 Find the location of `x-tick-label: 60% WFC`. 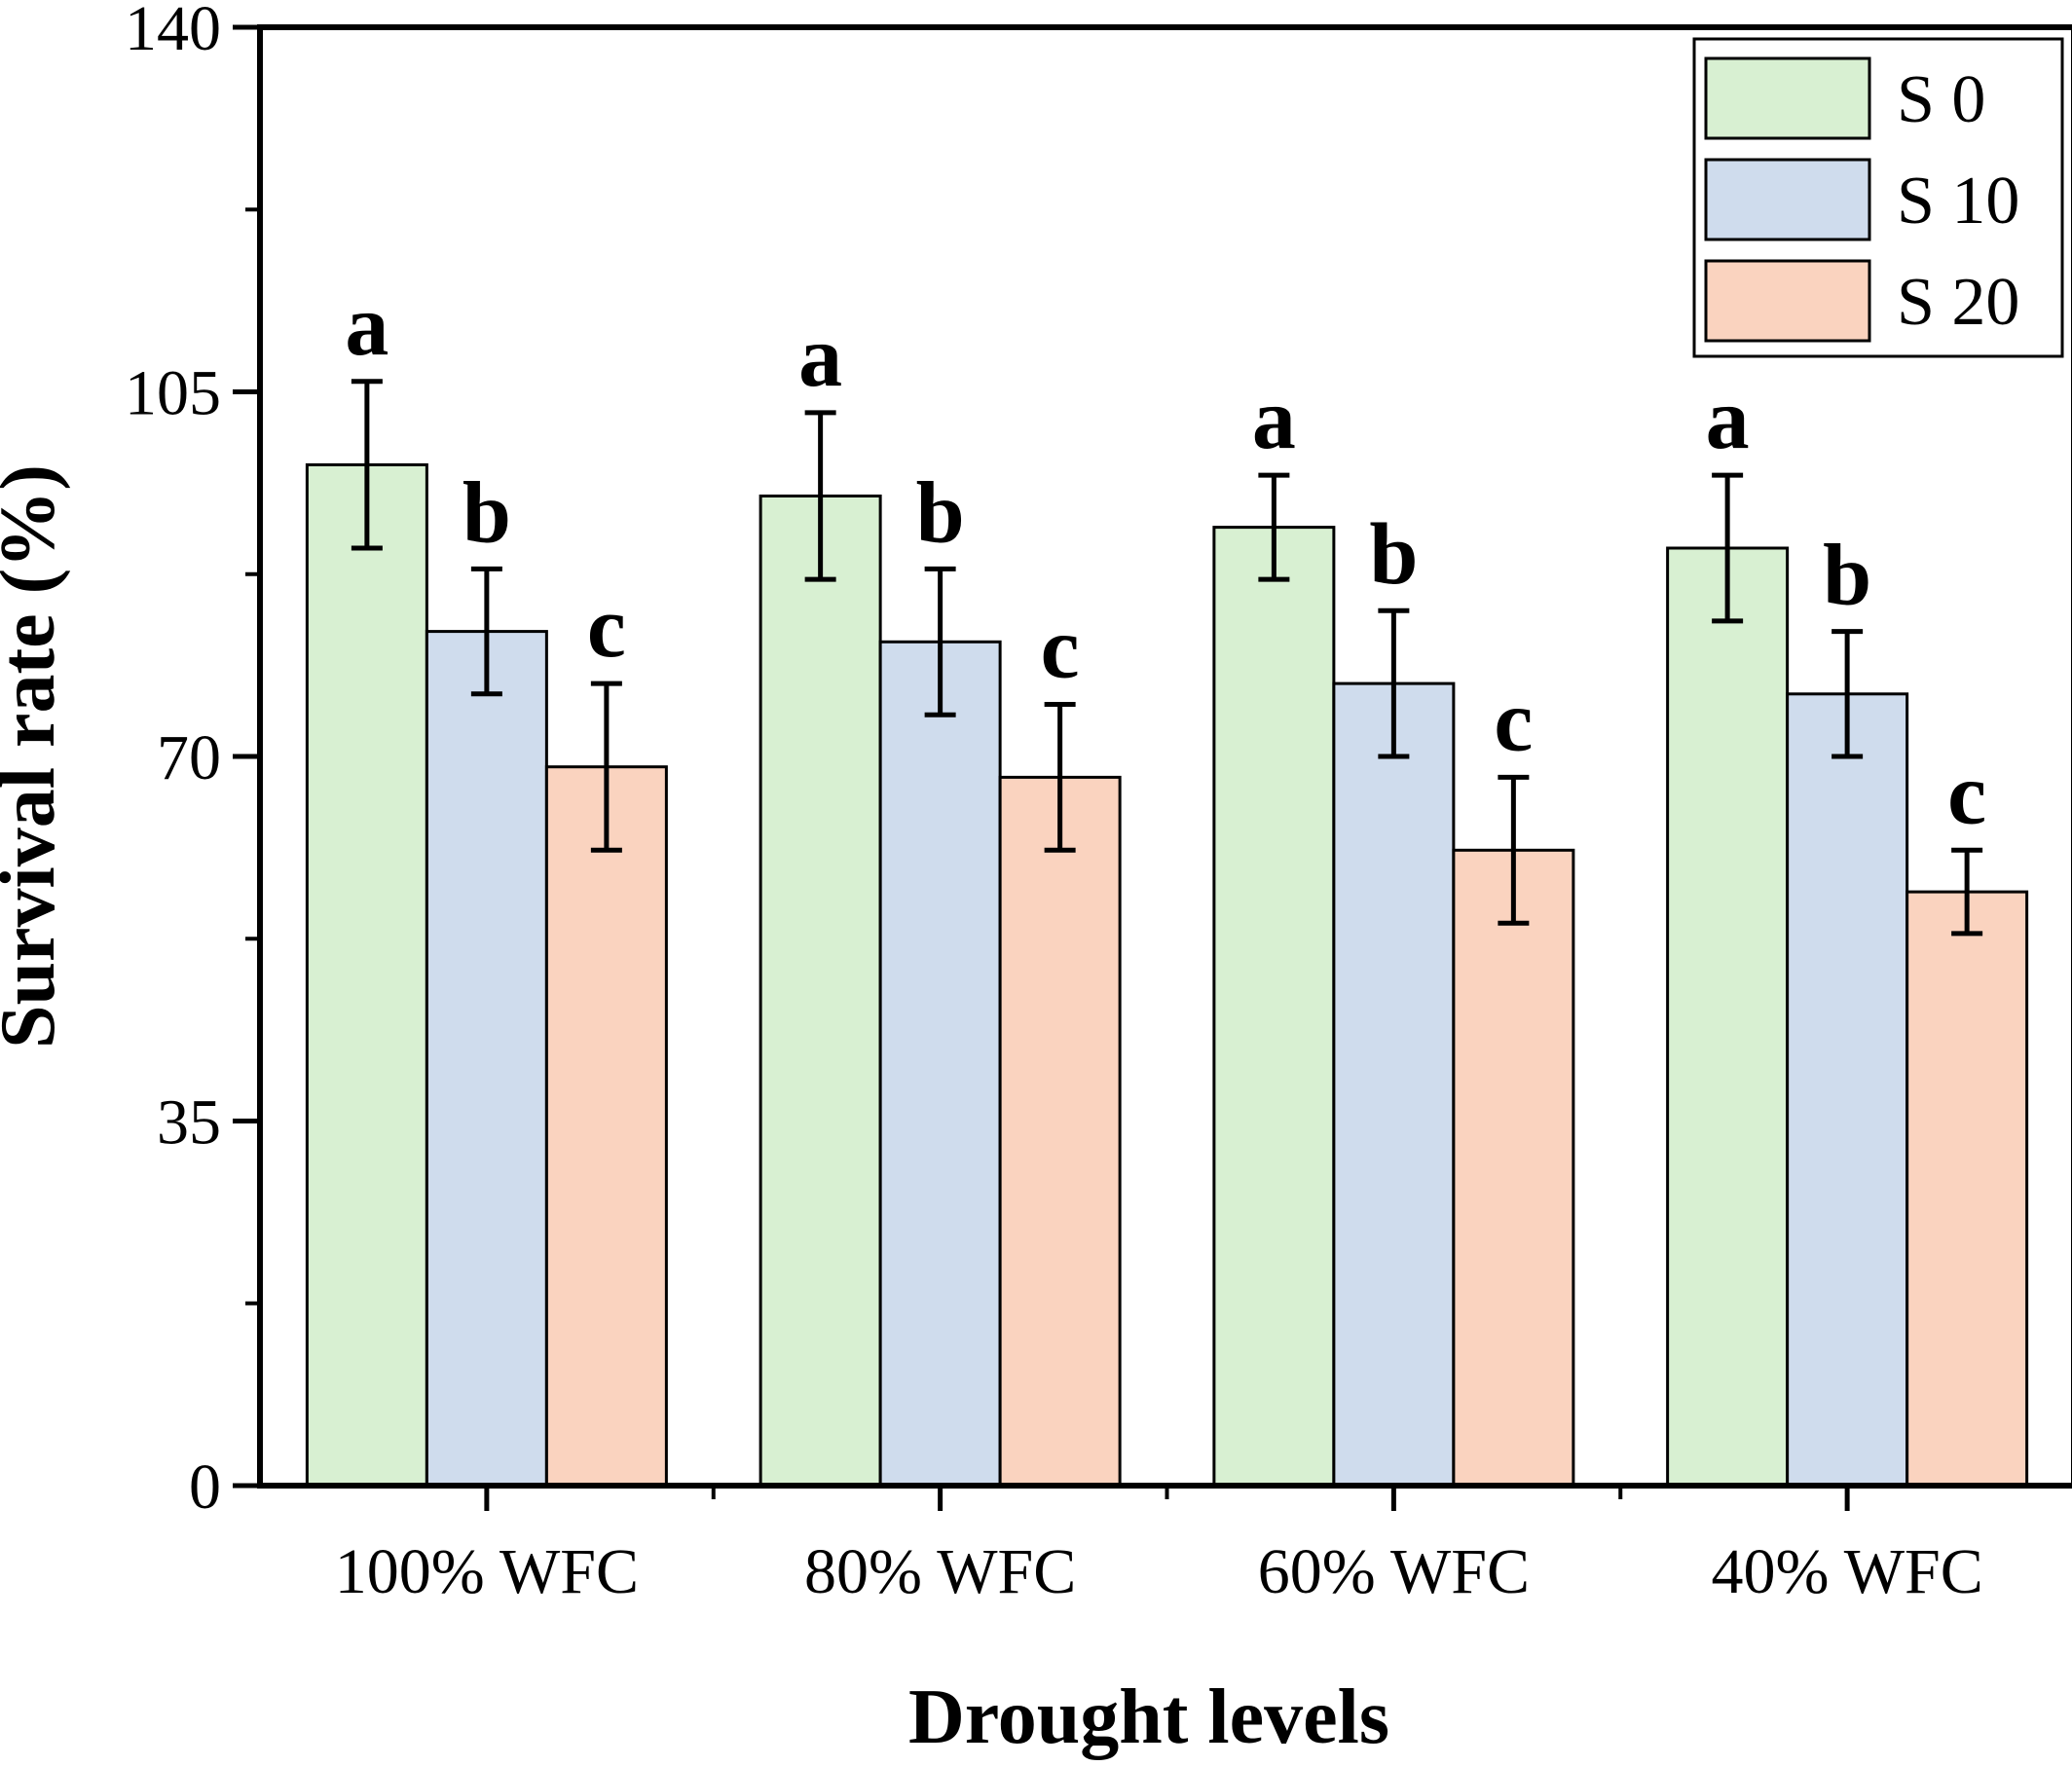

x-tick-label: 60% WFC is located at coordinates (1394, 1571).